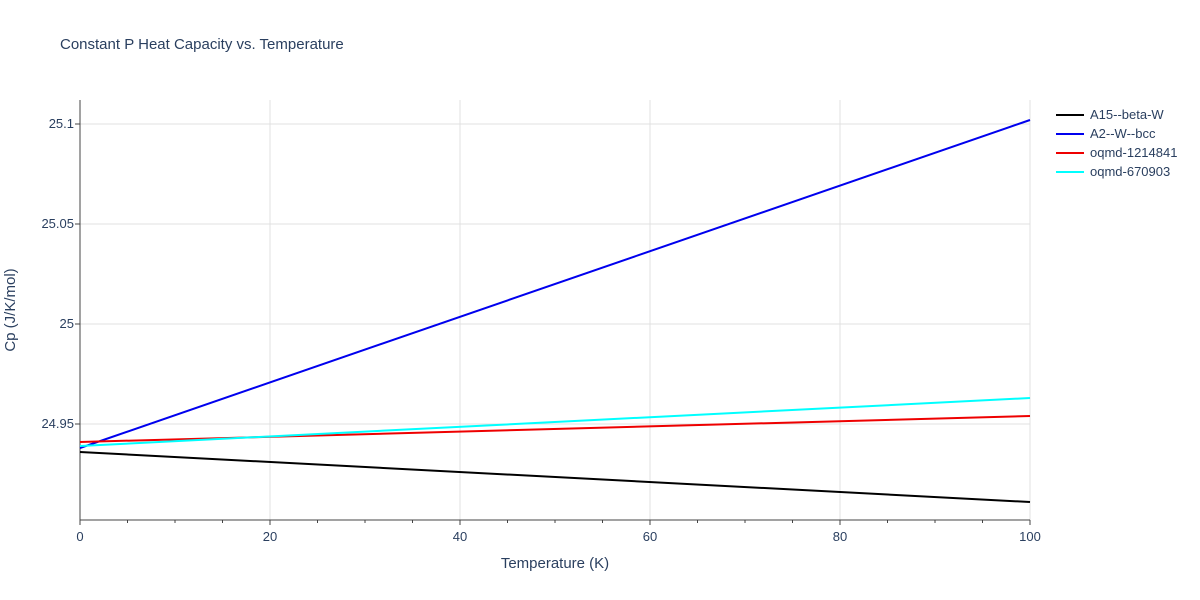 The width and height of the screenshot is (1200, 600). What do you see at coordinates (57, 423) in the screenshot?
I see `y-tick-label: 24.95` at bounding box center [57, 423].